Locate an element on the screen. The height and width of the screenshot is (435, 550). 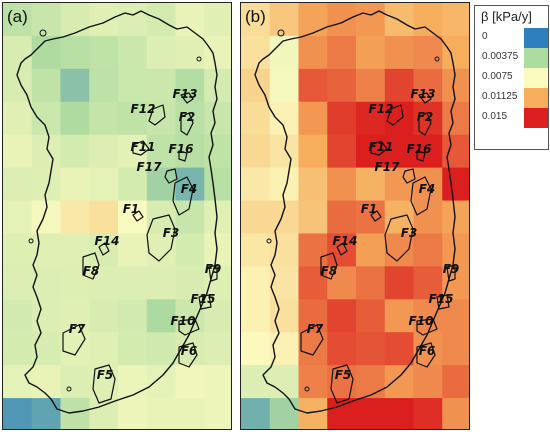
legend-item-label: 0 is located at coordinates (485, 36).